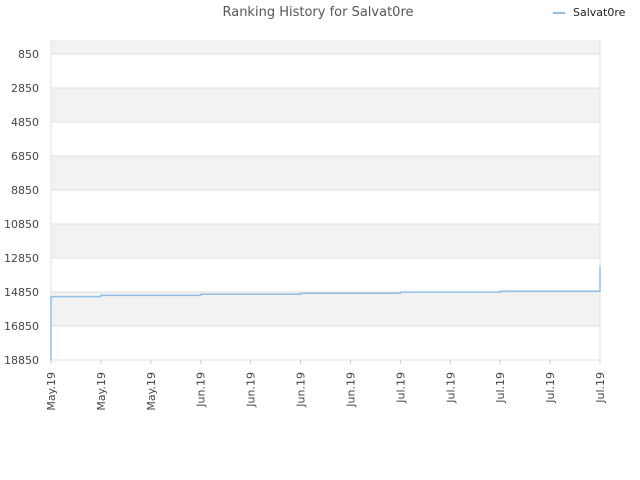 This screenshot has width=640, height=480. Describe the element at coordinates (25, 190) in the screenshot. I see `y-tick-label: 8850` at that location.